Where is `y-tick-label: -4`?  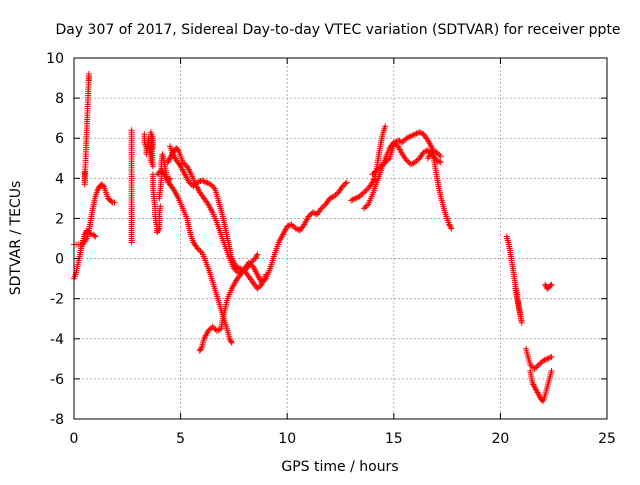 y-tick-label: -4 is located at coordinates (57, 340).